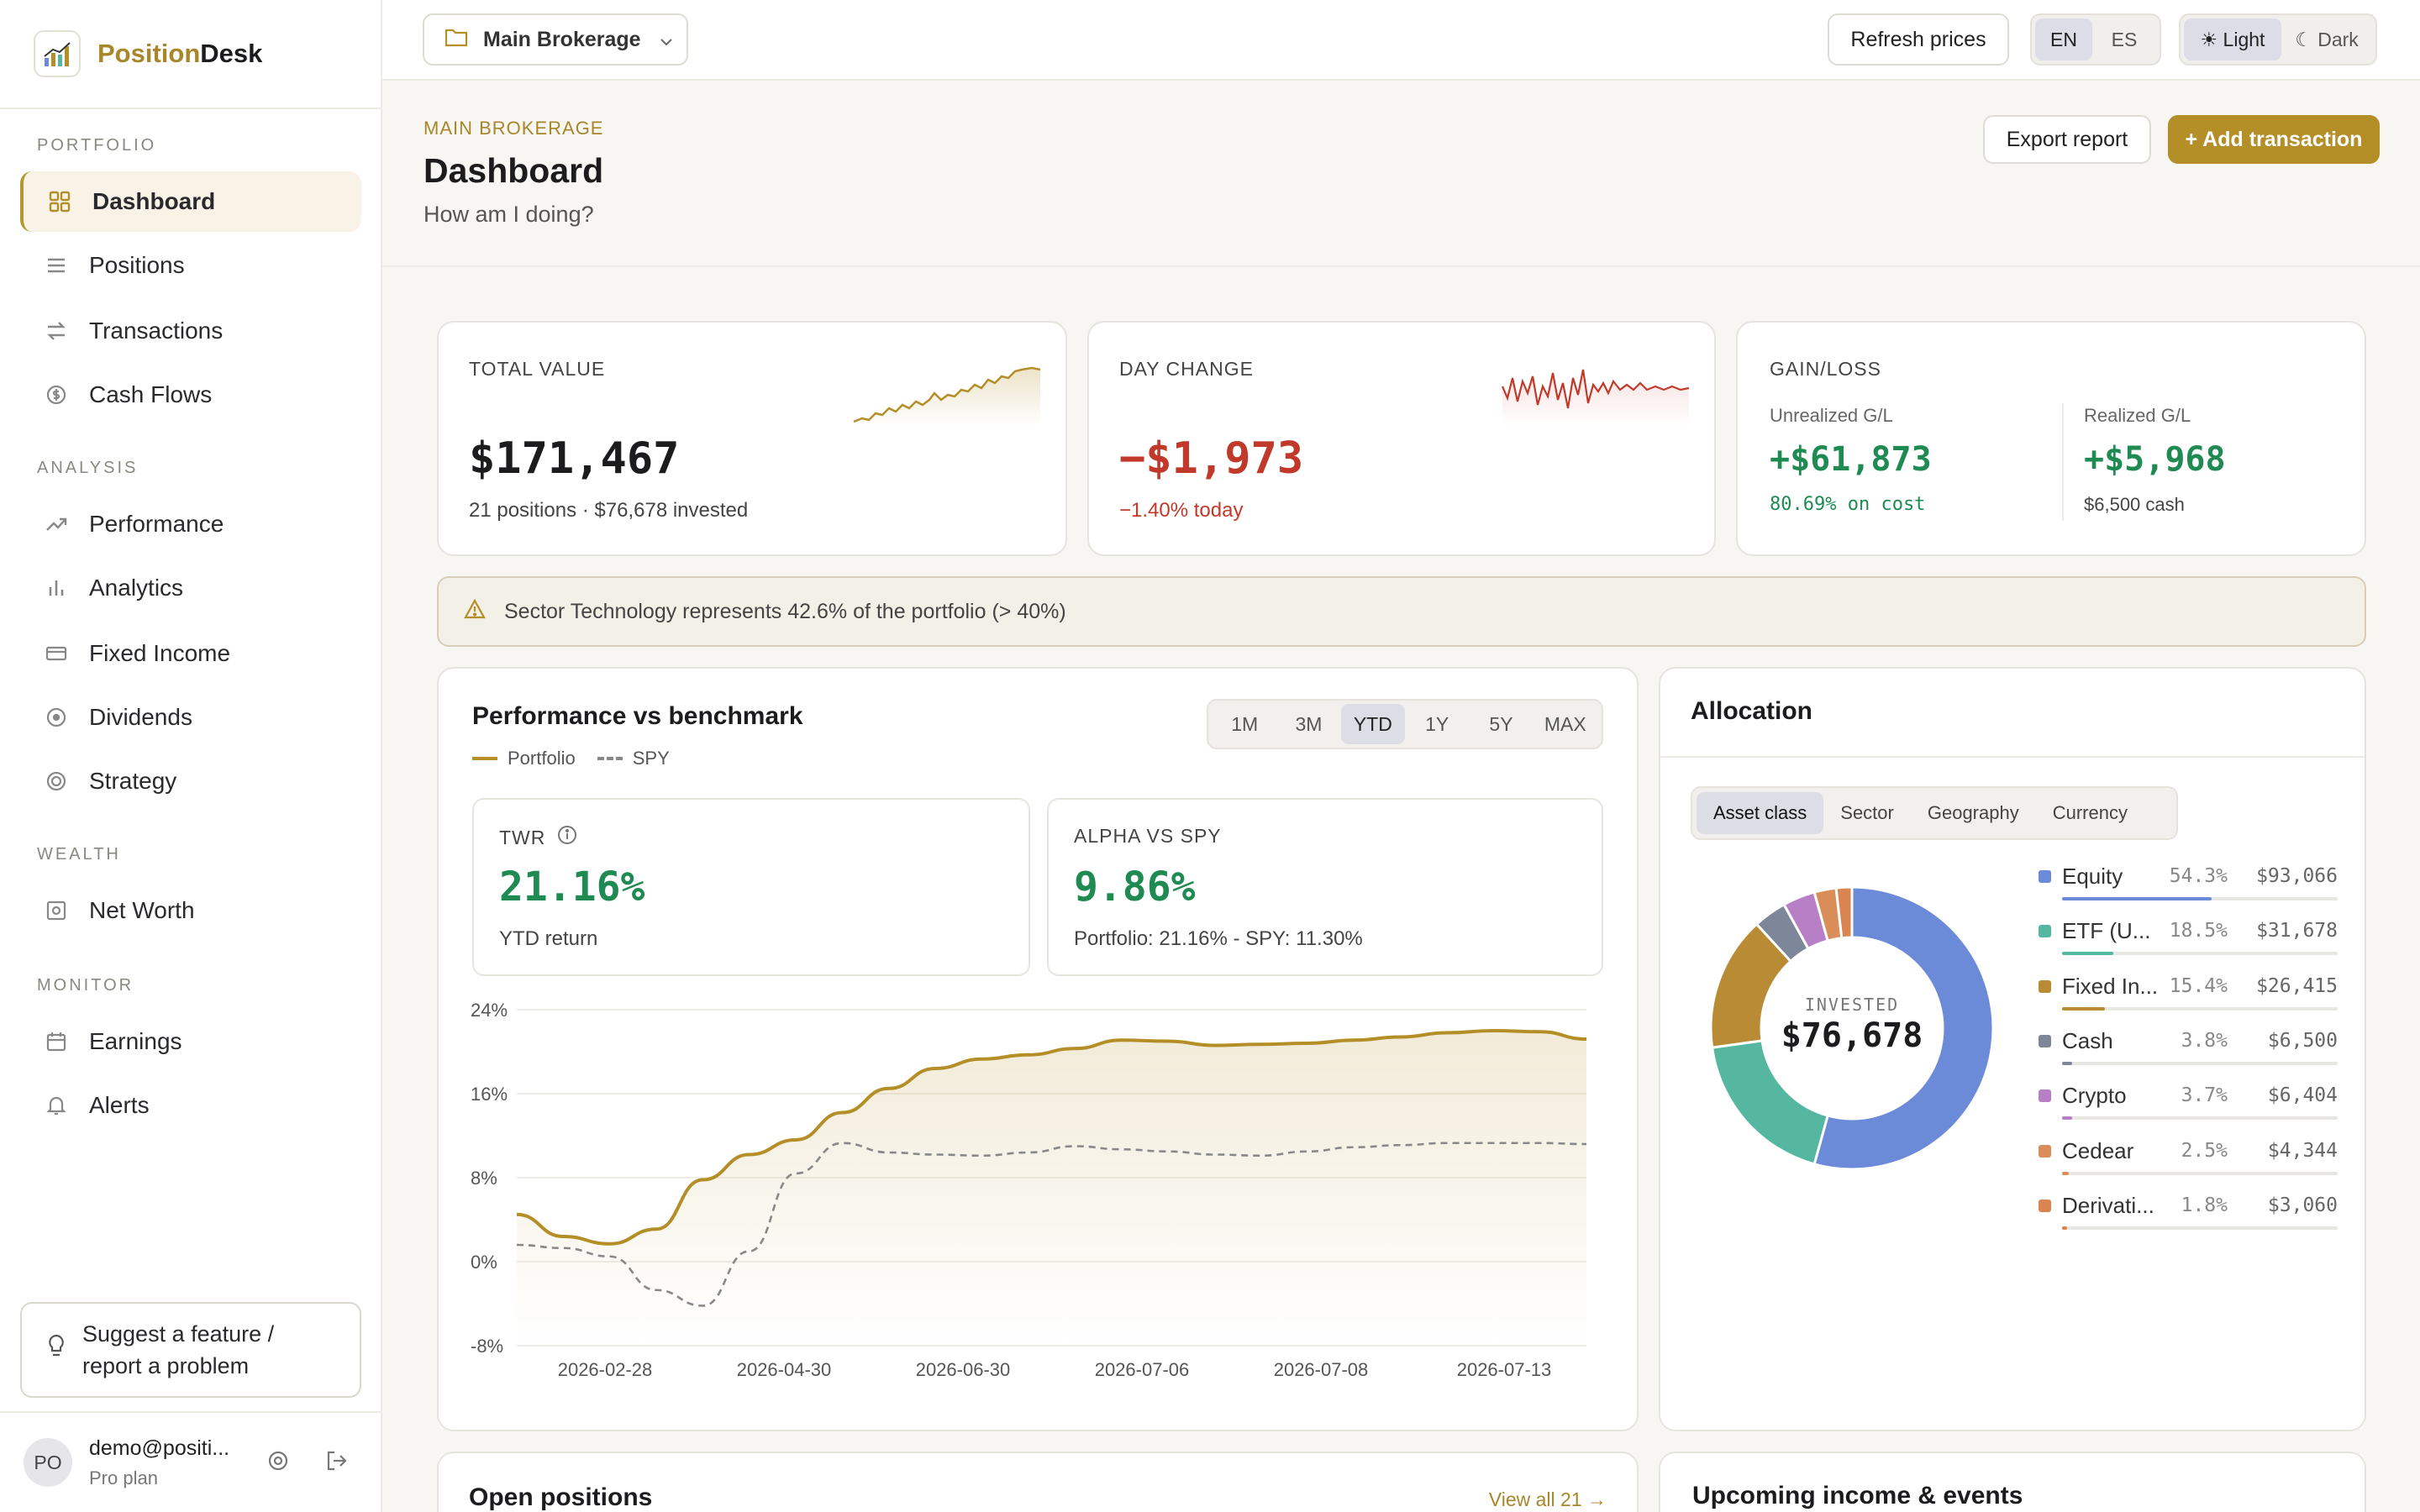 This screenshot has width=2420, height=1512. I want to click on range-ytd: YTD, so click(1373, 724).